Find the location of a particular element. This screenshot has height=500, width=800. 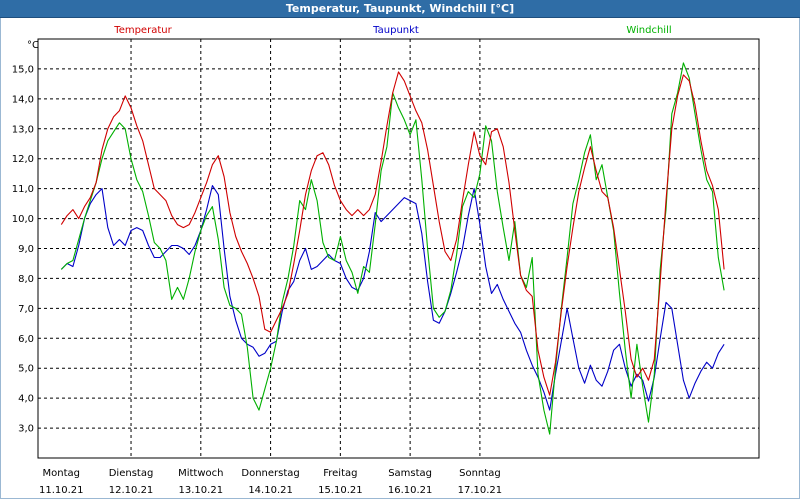

y-tick-label: 8,0 is located at coordinates (26, 279).